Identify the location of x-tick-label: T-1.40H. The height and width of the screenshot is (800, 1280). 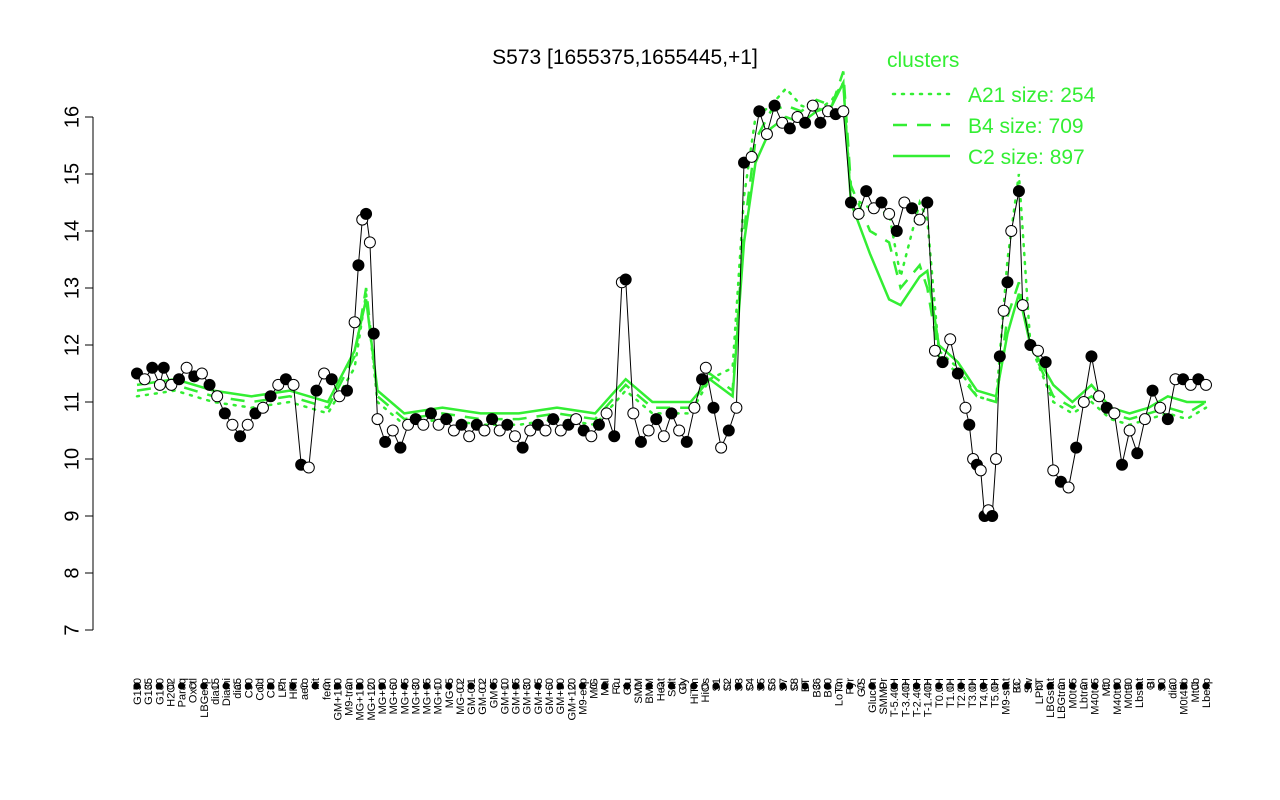
(929, 697).